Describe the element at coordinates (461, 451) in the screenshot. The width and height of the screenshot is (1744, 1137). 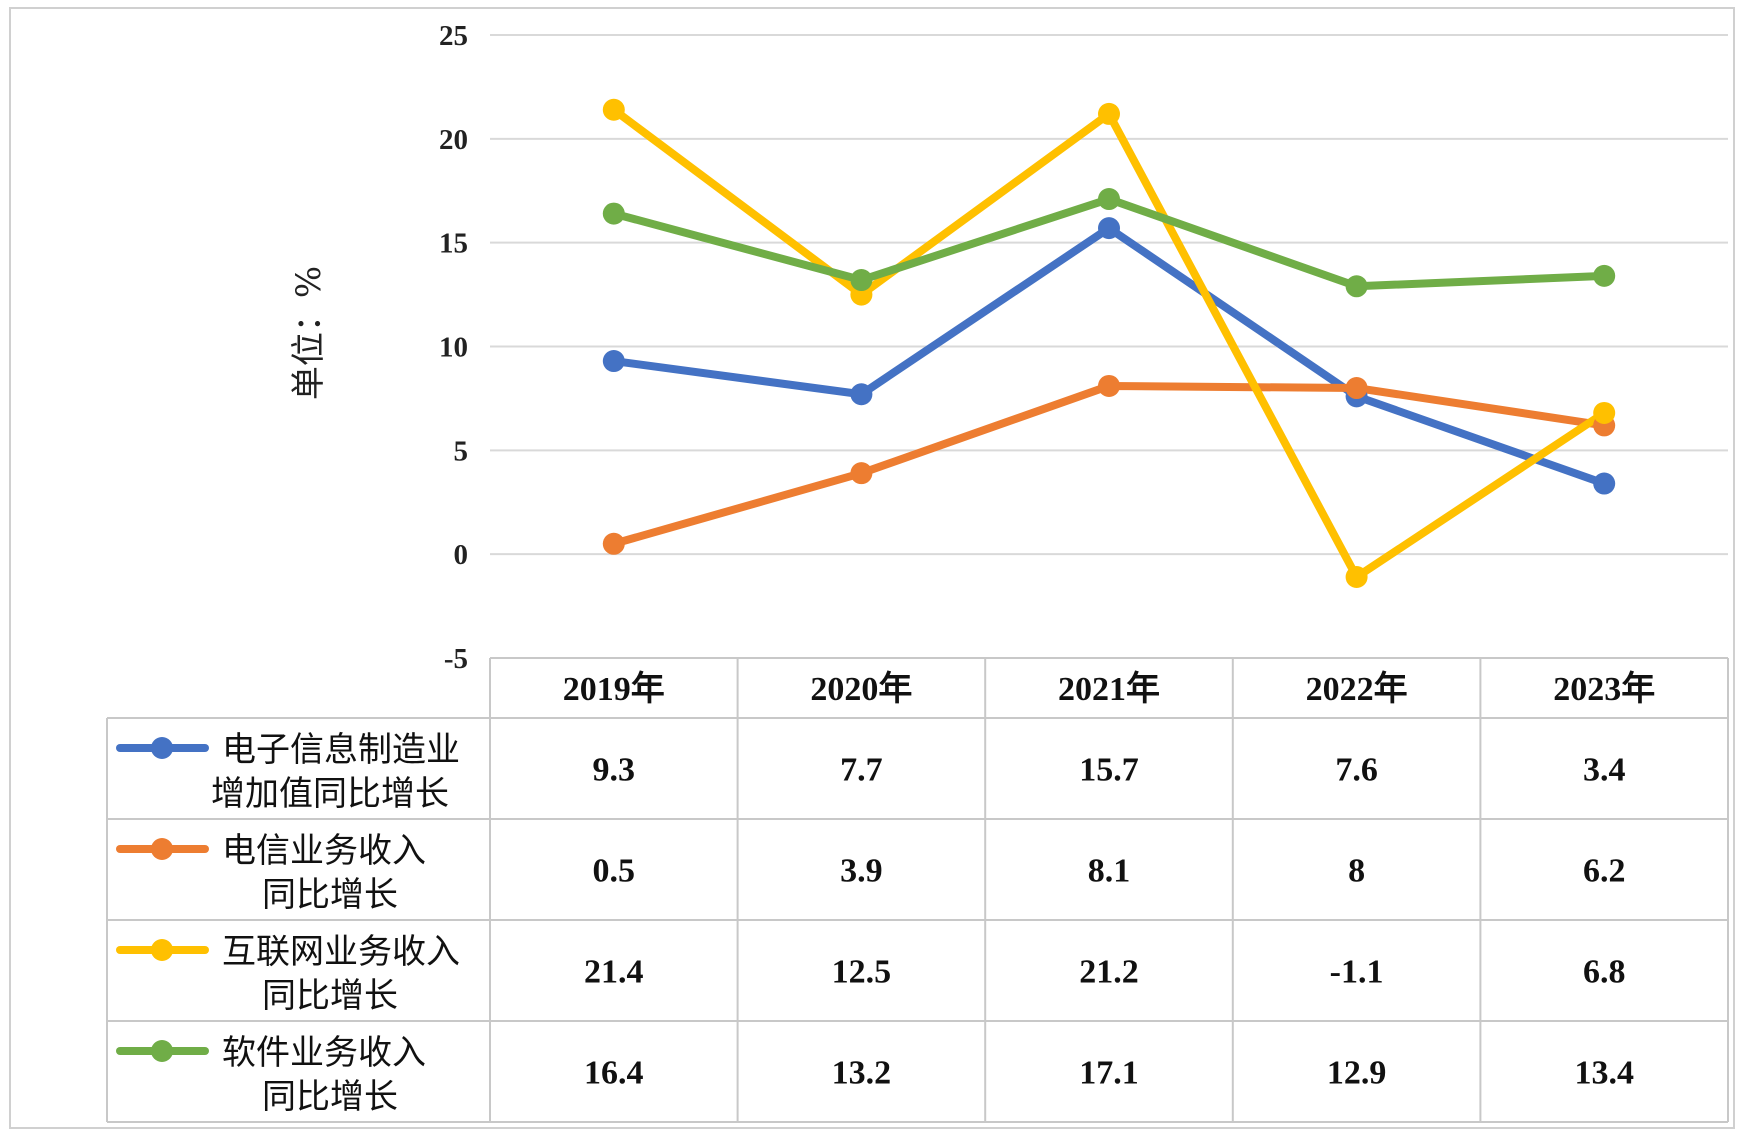
I see `y-tick-label: 5` at that location.